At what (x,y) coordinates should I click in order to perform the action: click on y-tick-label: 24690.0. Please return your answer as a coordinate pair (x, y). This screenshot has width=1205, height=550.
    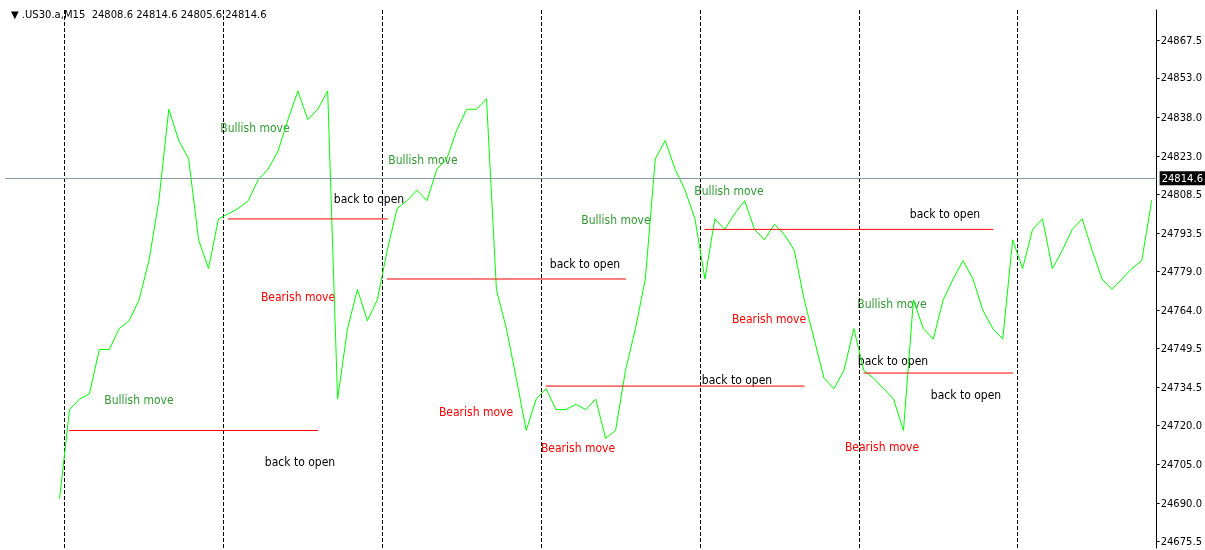
    Looking at the image, I should click on (1181, 504).